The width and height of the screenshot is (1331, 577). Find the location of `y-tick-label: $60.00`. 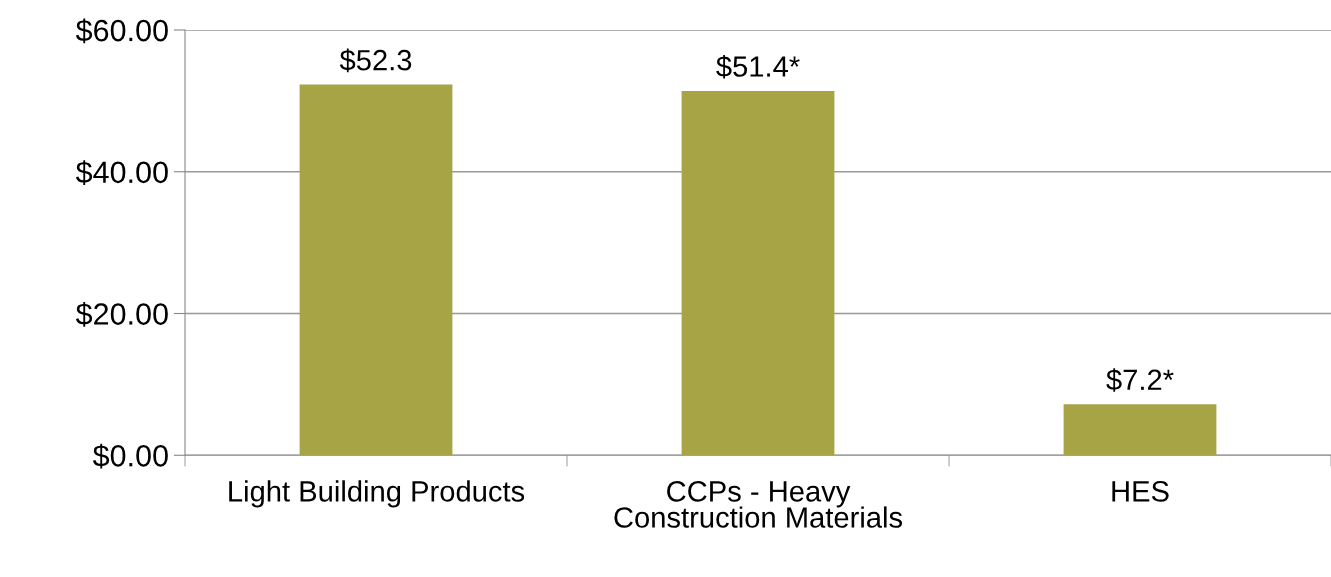

y-tick-label: $60.00 is located at coordinates (121, 31).